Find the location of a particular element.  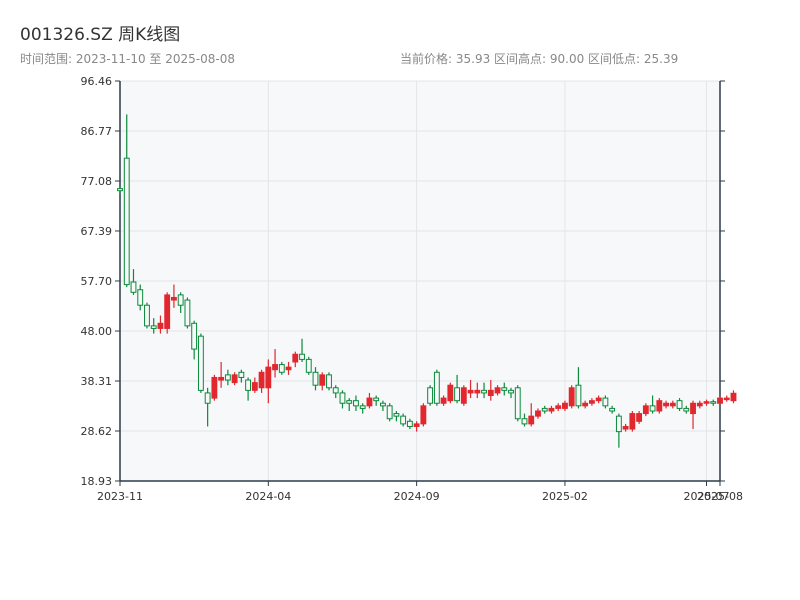

chart-subtitle: 时间范围: 2023-11-10 至 2025-08-08 is located at coordinates (127, 59).